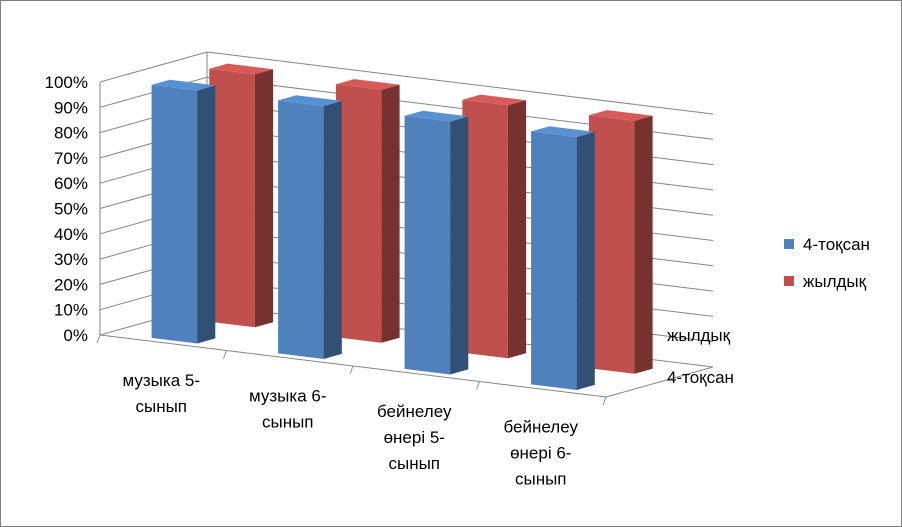  Describe the element at coordinates (71, 133) in the screenshot. I see `y-tick-label: 80%` at that location.